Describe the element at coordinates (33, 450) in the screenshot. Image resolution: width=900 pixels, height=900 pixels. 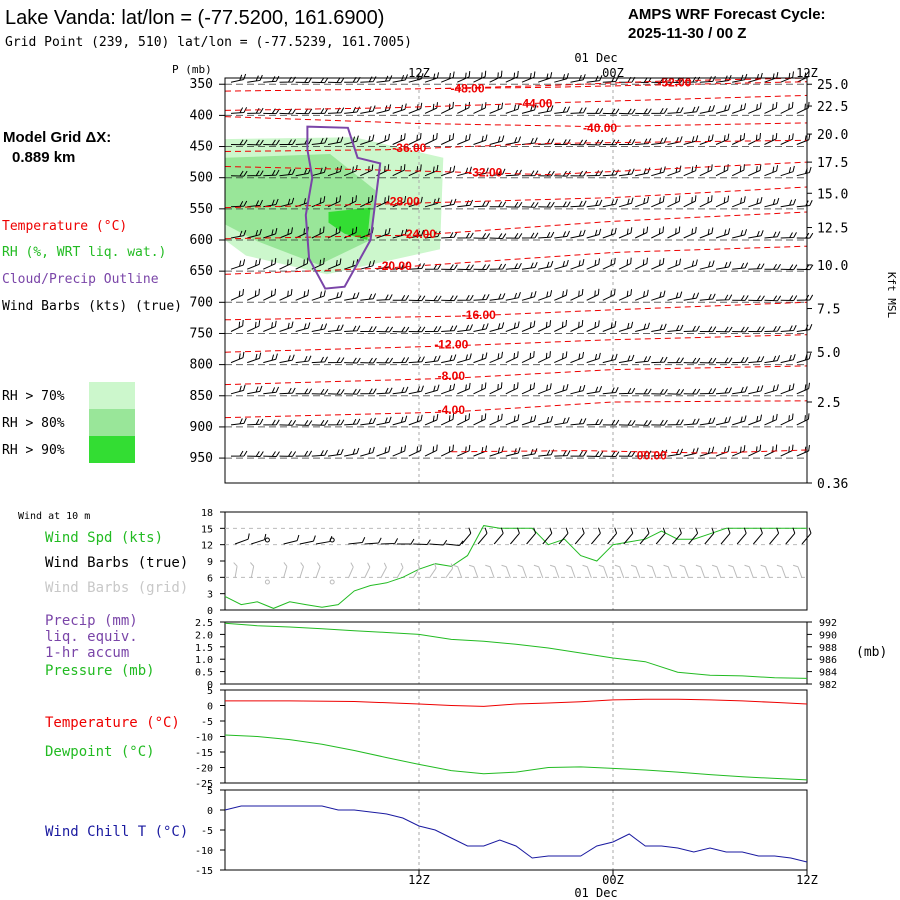
I see `legend-rh90-label: RH > 90%` at that location.